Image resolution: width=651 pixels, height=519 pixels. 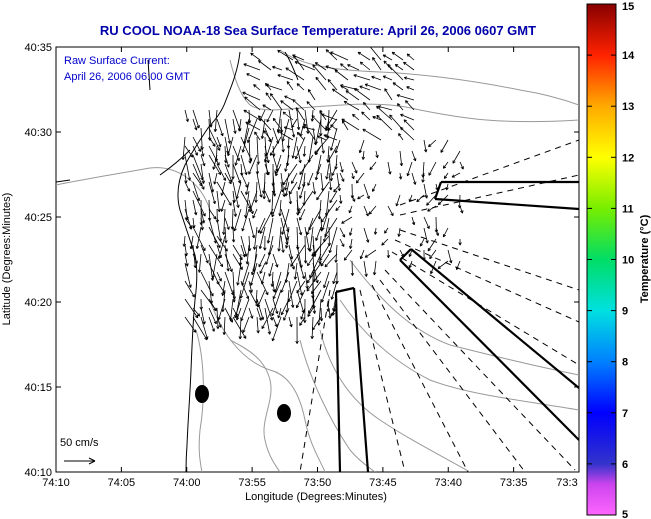 I want to click on x-tick-label: 73:3, so click(x=566, y=483).